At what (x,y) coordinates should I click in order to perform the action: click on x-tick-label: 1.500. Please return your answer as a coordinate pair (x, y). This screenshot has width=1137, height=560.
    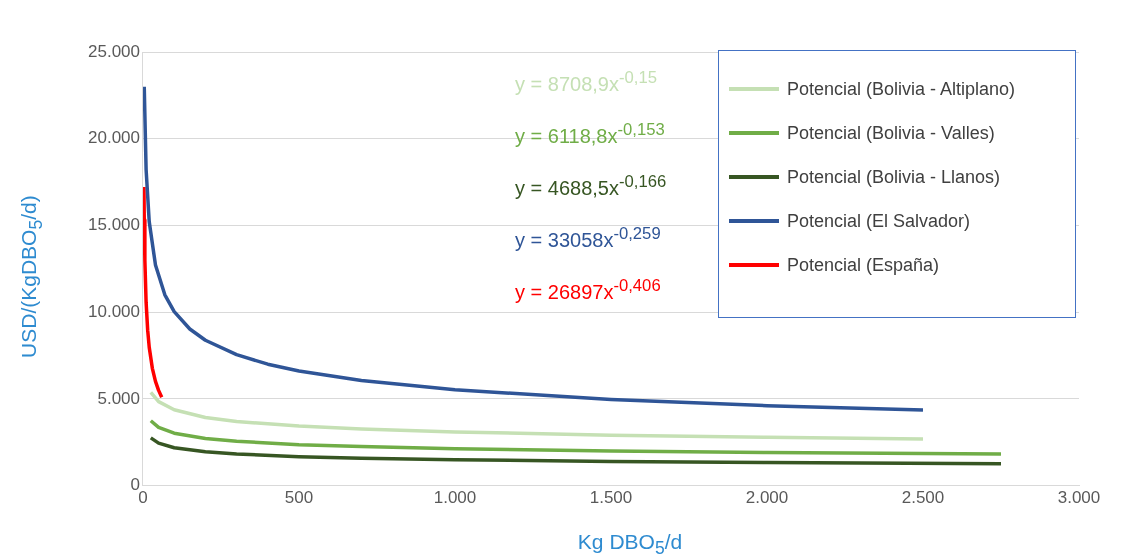
    Looking at the image, I should click on (611, 498).